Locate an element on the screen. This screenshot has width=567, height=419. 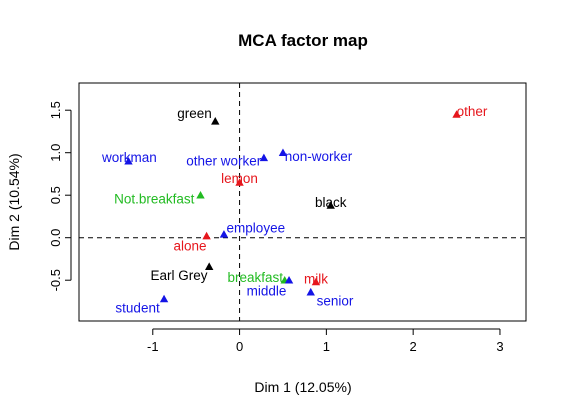
y-axis: -0.5 0.0 0.5 1.0 1.5 is located at coordinates (60, 196).